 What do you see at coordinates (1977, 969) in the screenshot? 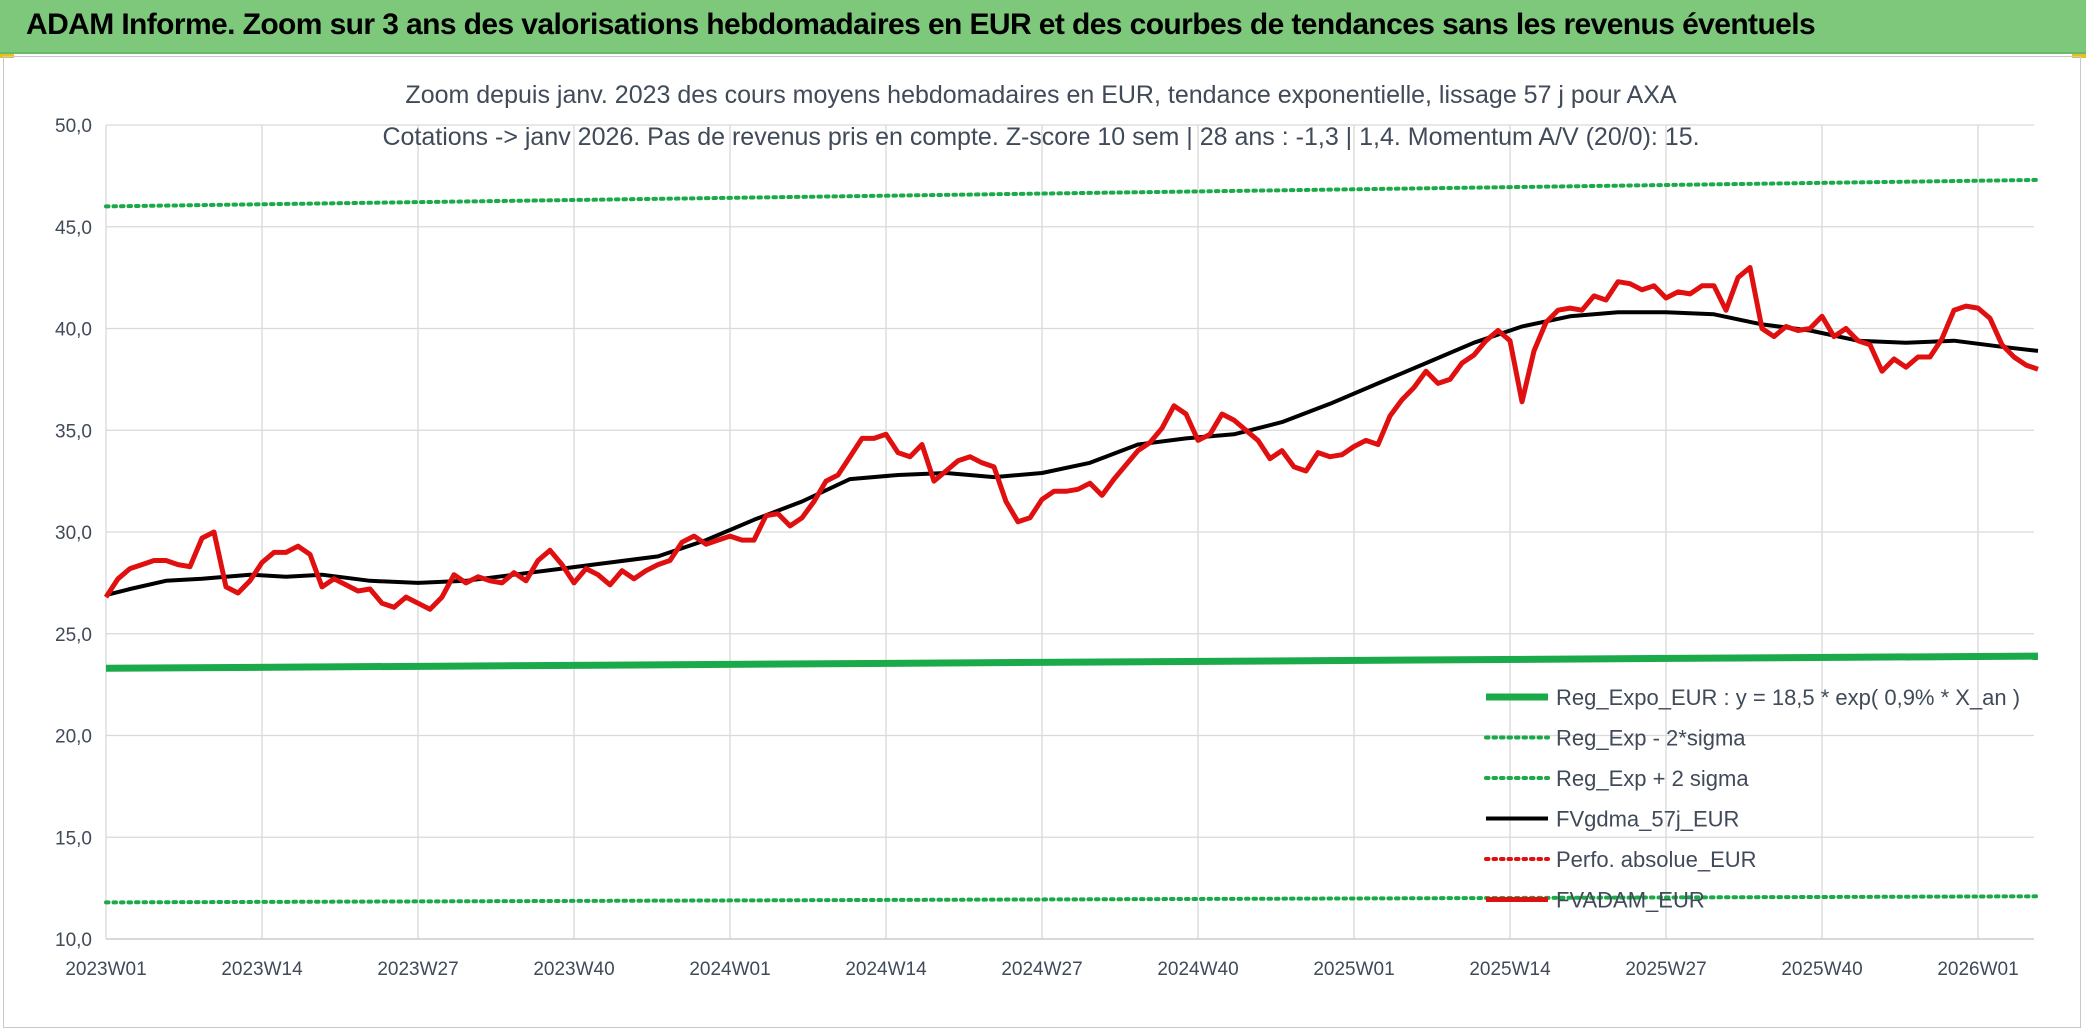
I see `x-tick-label: 2026W01` at bounding box center [1977, 969].